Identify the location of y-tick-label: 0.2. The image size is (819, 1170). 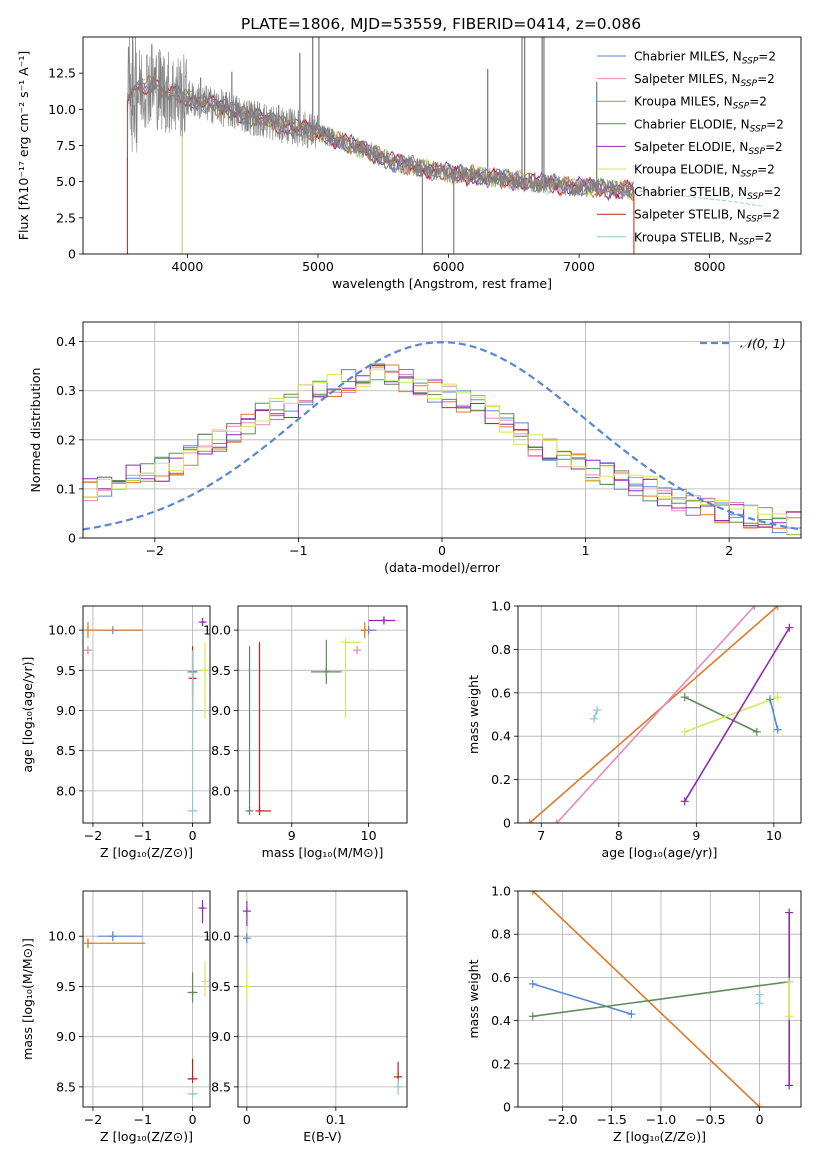
(501, 779).